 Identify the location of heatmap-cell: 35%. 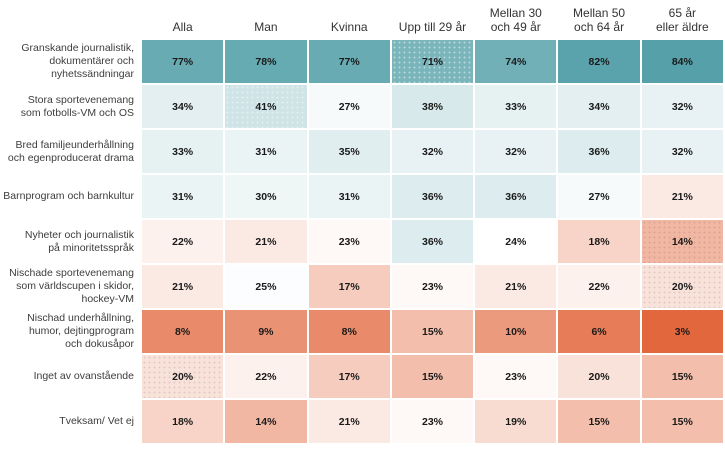
(349, 151).